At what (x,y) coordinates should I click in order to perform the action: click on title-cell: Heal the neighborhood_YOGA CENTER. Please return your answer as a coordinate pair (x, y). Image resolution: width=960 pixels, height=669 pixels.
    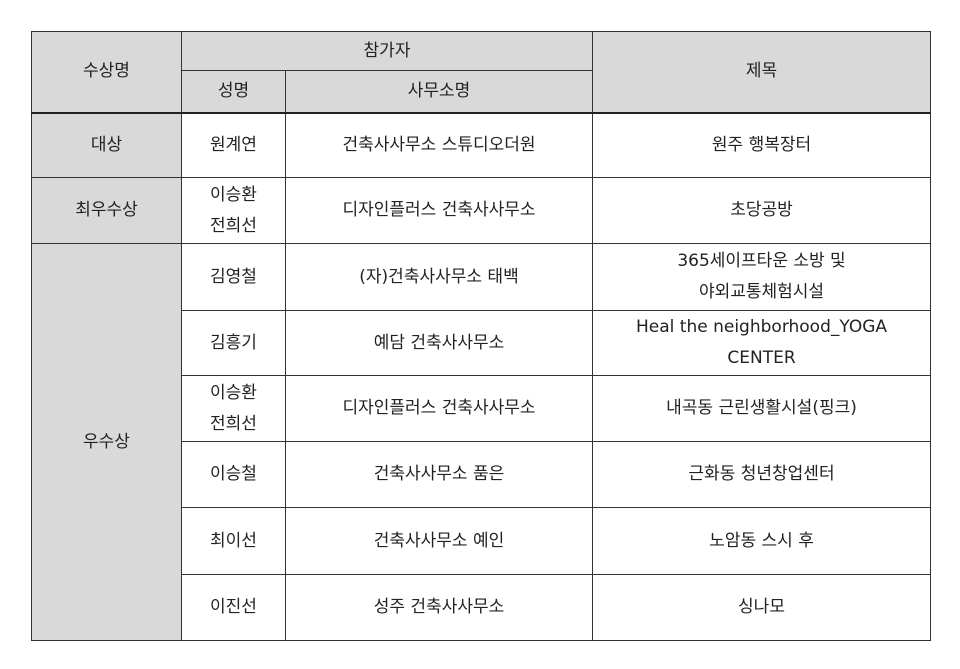
    Looking at the image, I should click on (762, 343).